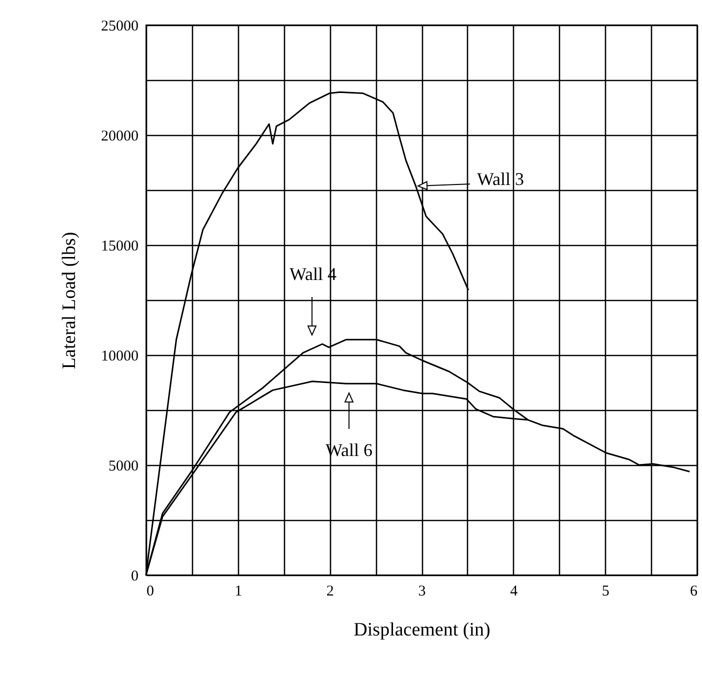  Describe the element at coordinates (694, 592) in the screenshot. I see `x-tick-label: 6` at that location.